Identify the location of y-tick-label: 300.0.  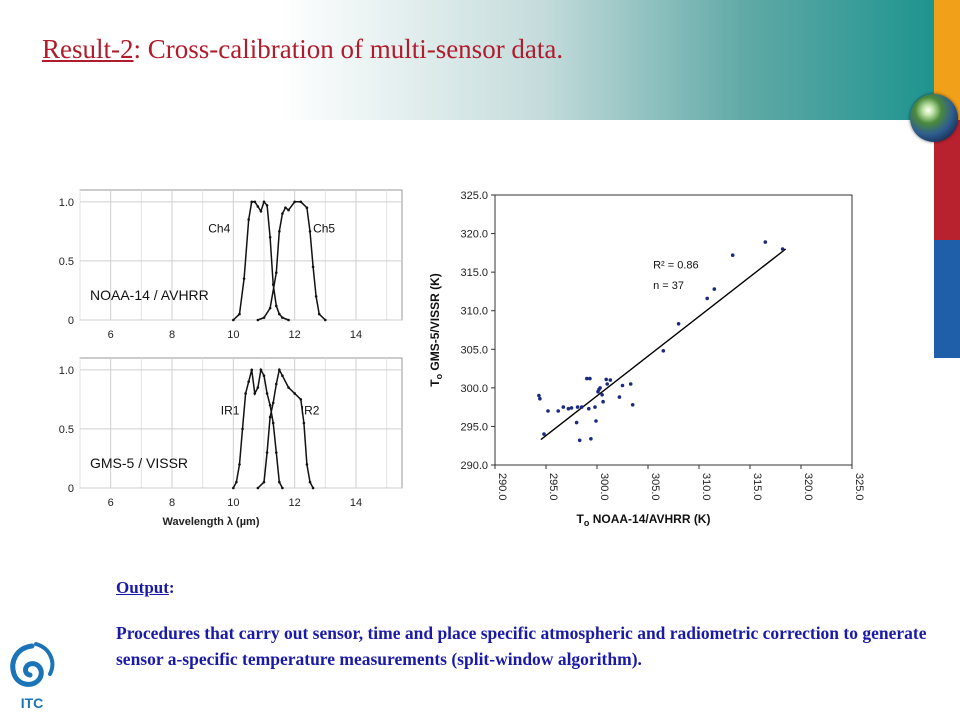
(474, 389).